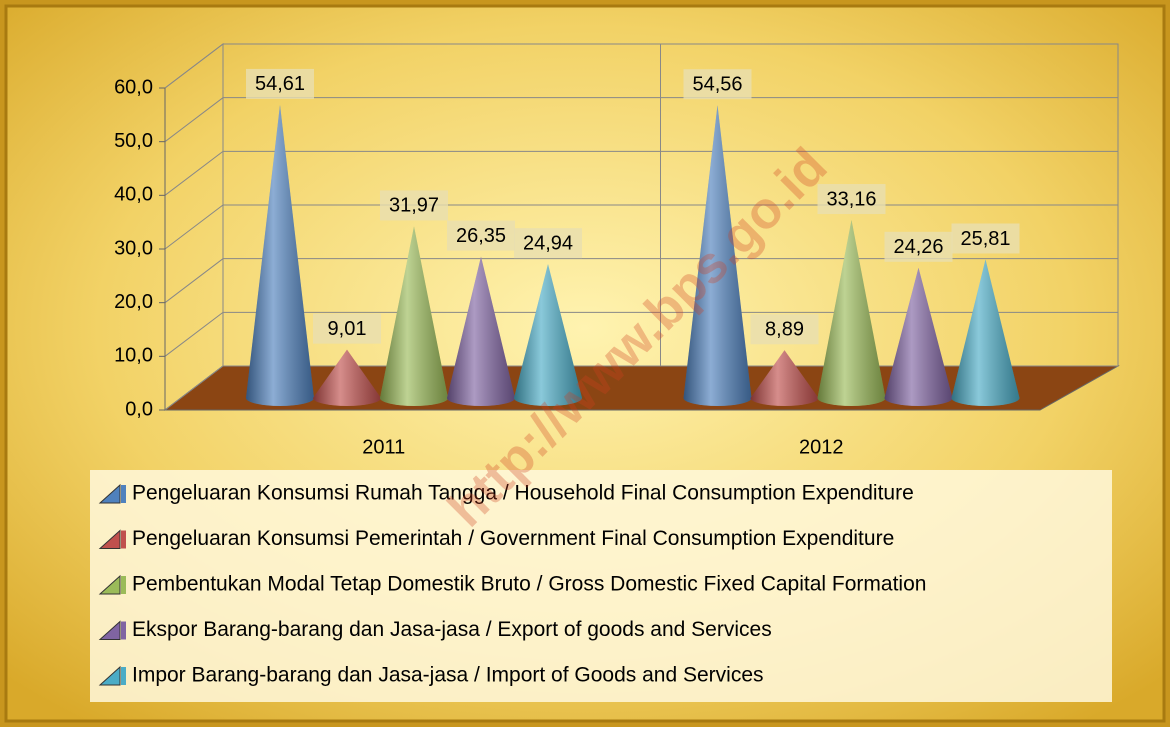 The image size is (1170, 732). Describe the element at coordinates (821, 447) in the screenshot. I see `x-tick-label: 2012` at that location.